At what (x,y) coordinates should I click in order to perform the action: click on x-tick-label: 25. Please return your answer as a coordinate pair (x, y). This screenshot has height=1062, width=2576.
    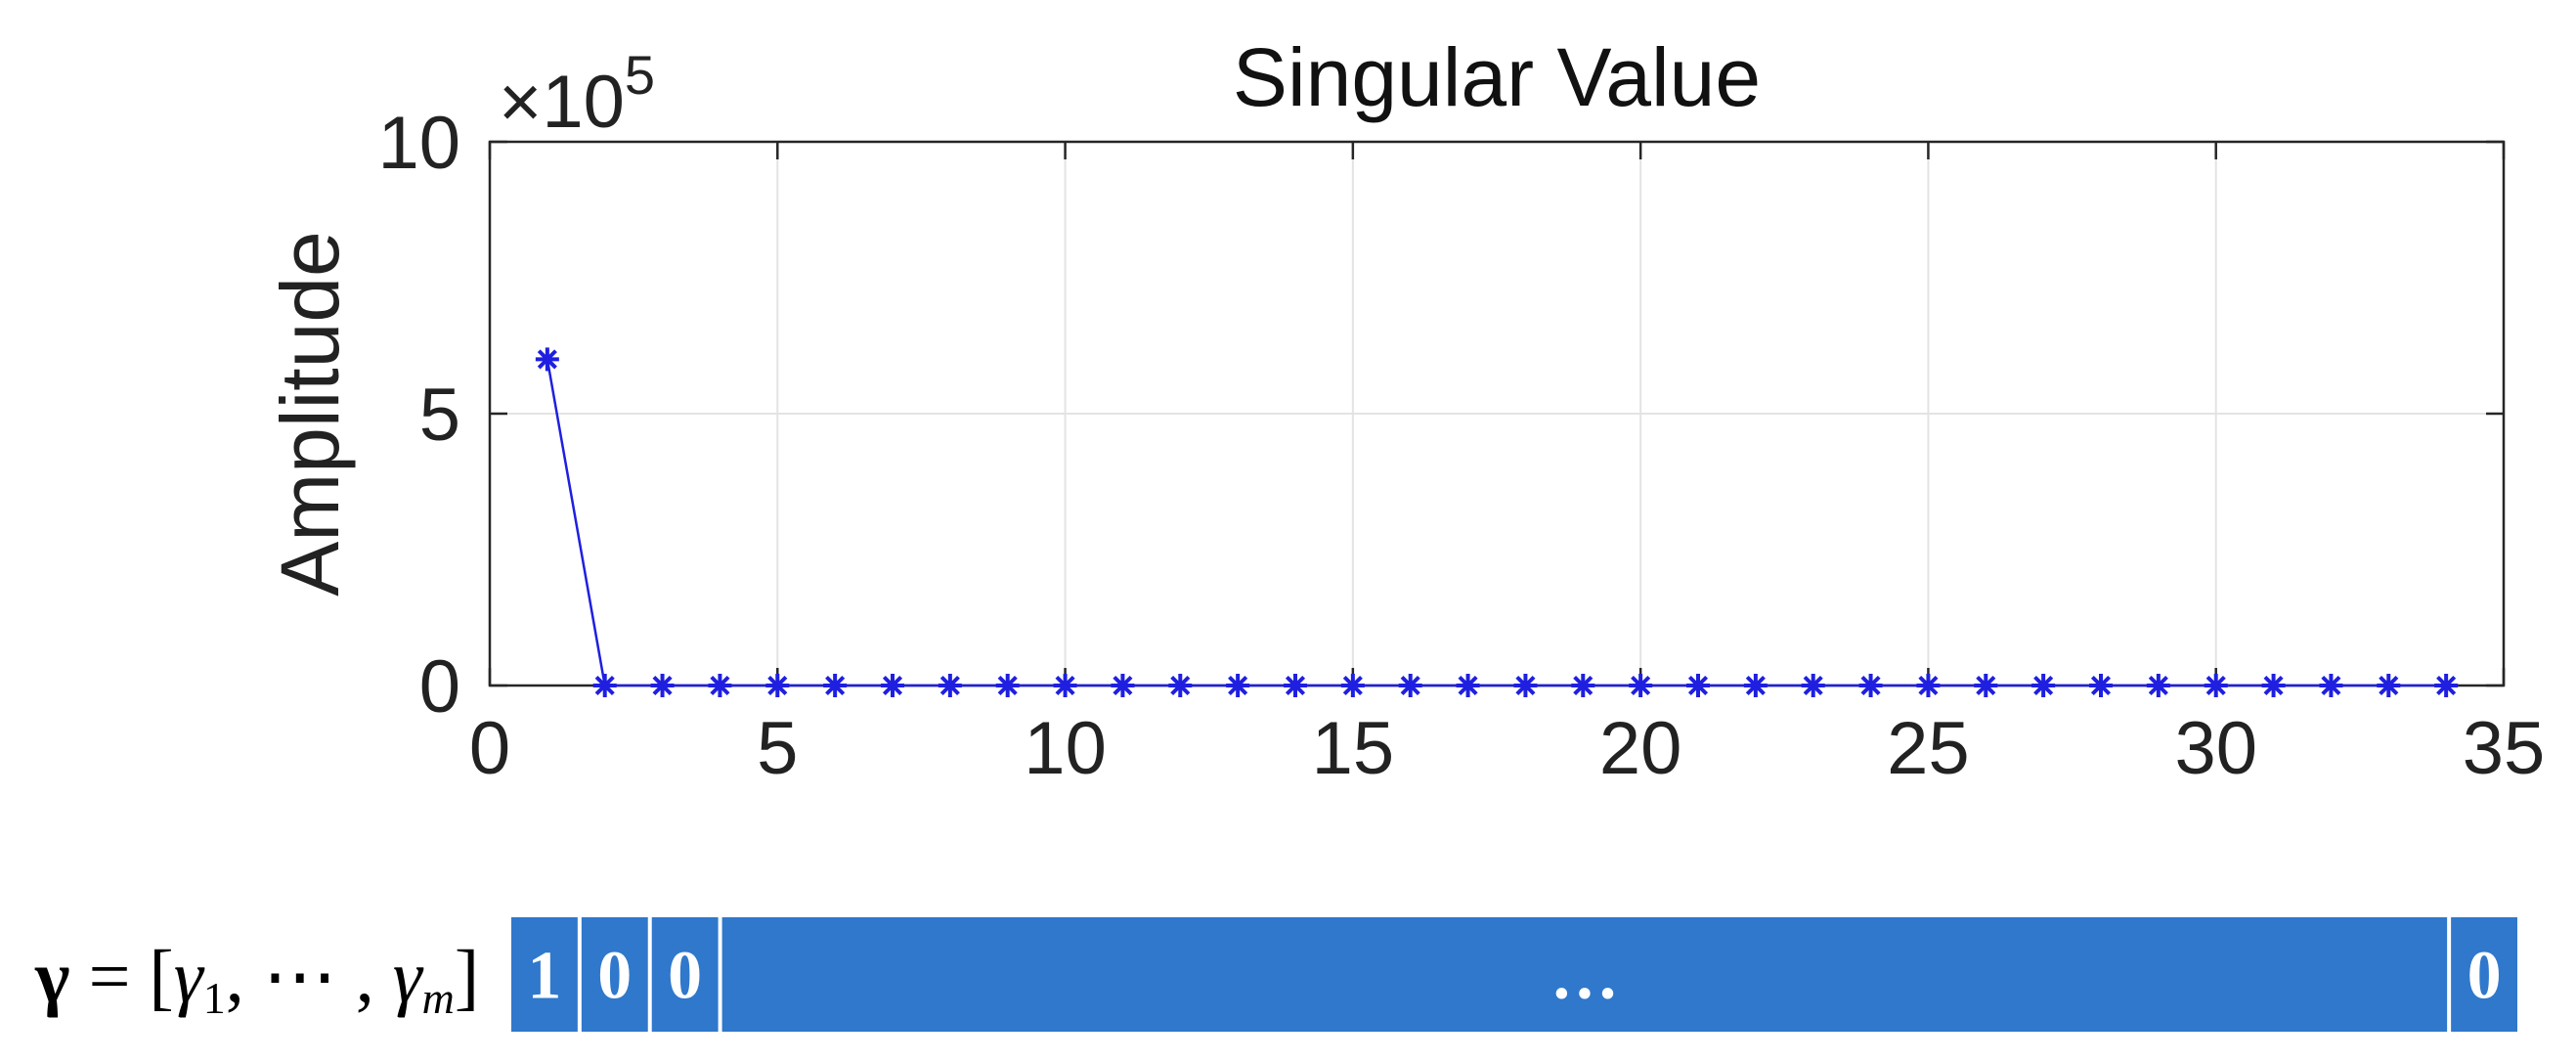
    Looking at the image, I should click on (1928, 748).